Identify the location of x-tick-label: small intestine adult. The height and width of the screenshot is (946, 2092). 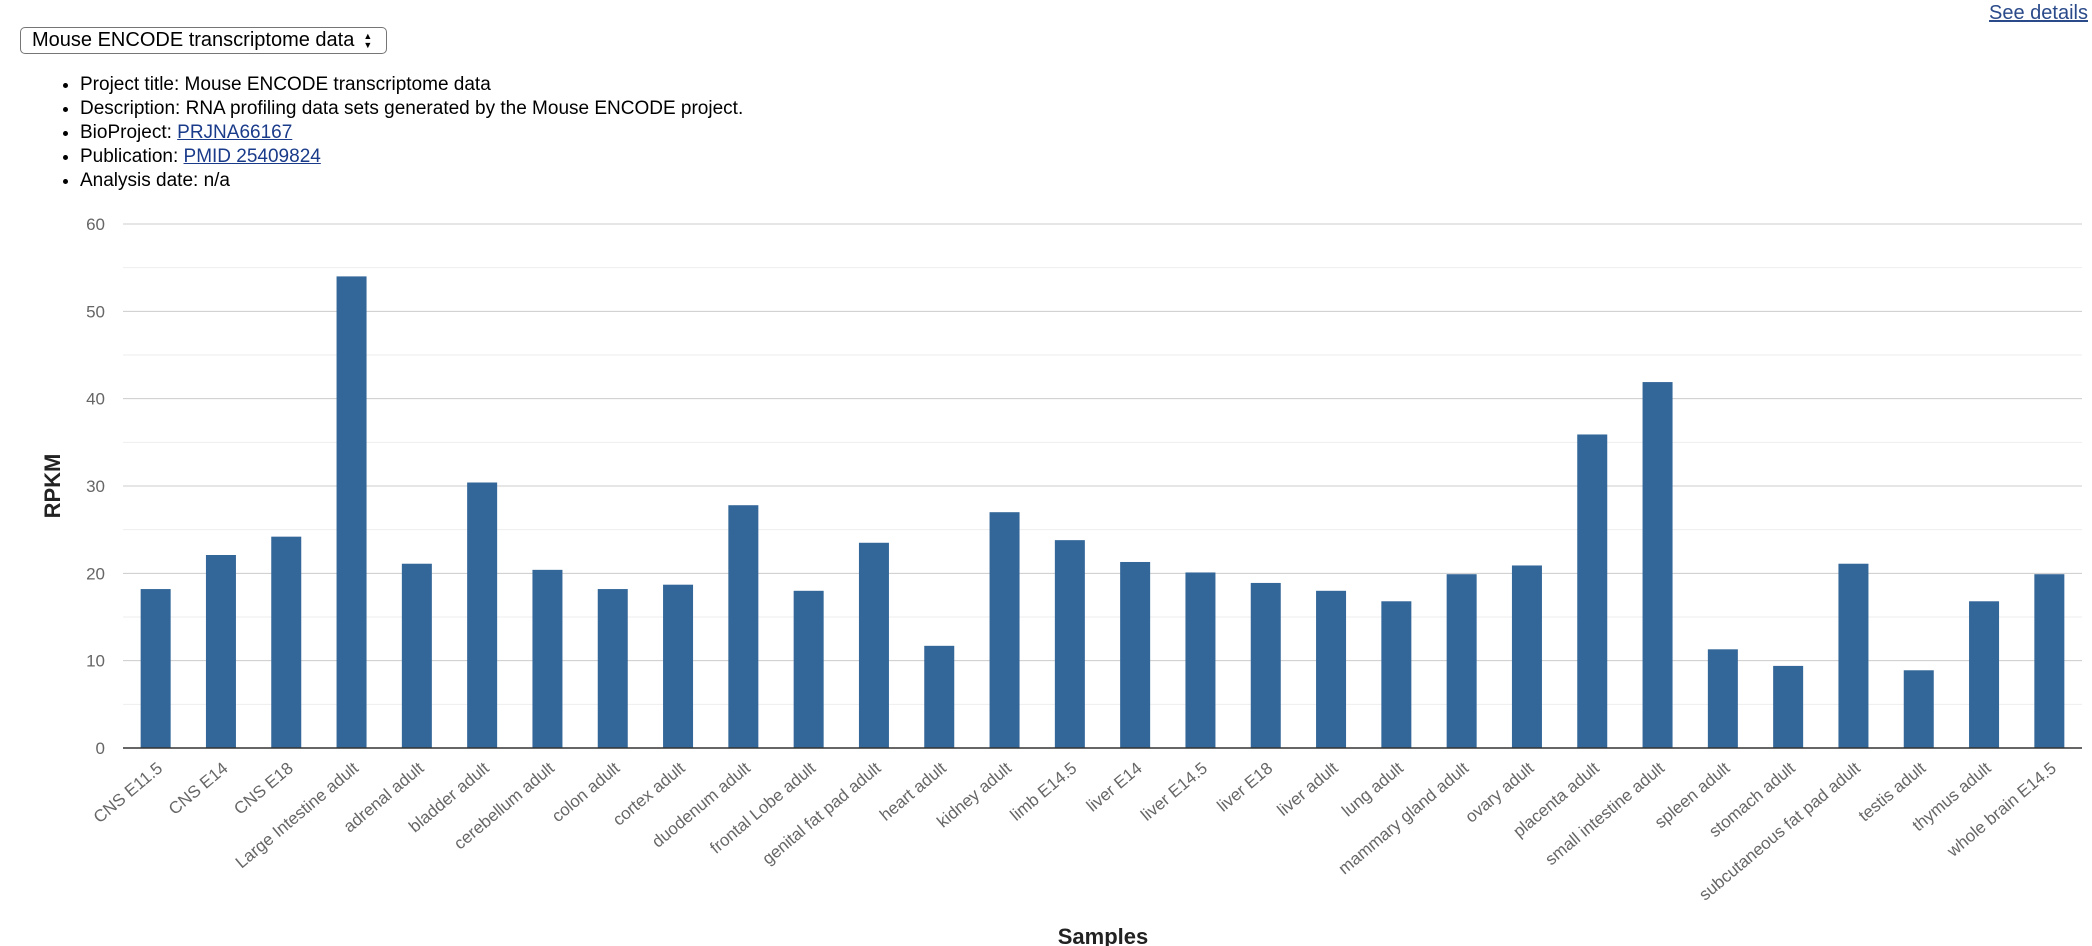
(1605, 813).